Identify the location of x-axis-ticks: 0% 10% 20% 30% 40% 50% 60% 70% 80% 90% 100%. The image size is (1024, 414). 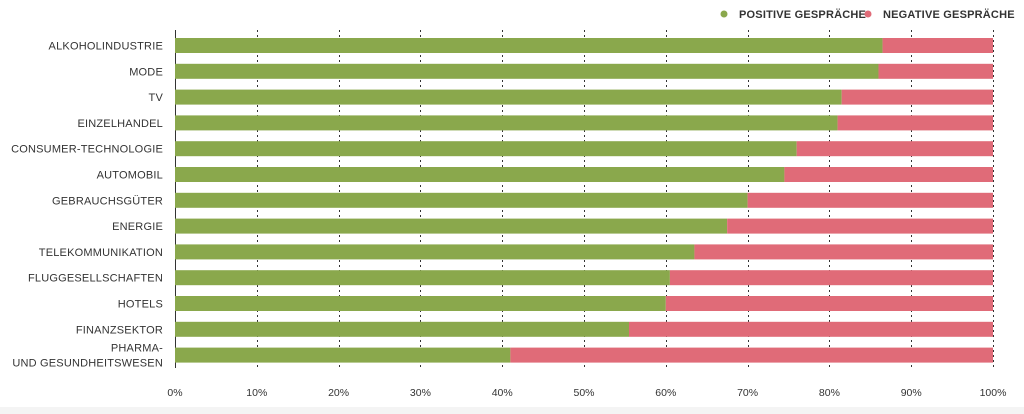
(586, 393).